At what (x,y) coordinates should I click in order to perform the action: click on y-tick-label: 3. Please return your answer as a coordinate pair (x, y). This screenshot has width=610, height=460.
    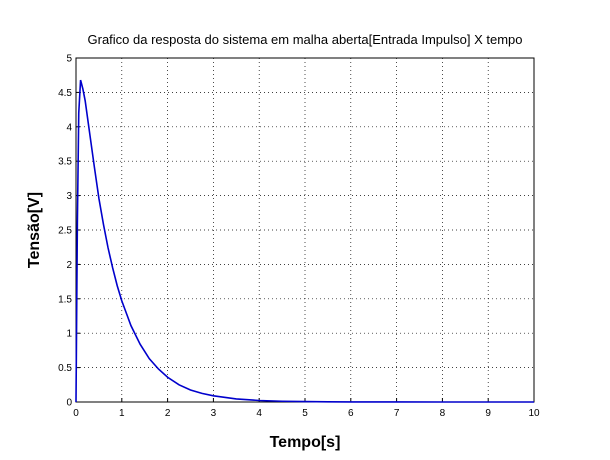
    Looking at the image, I should click on (69, 196).